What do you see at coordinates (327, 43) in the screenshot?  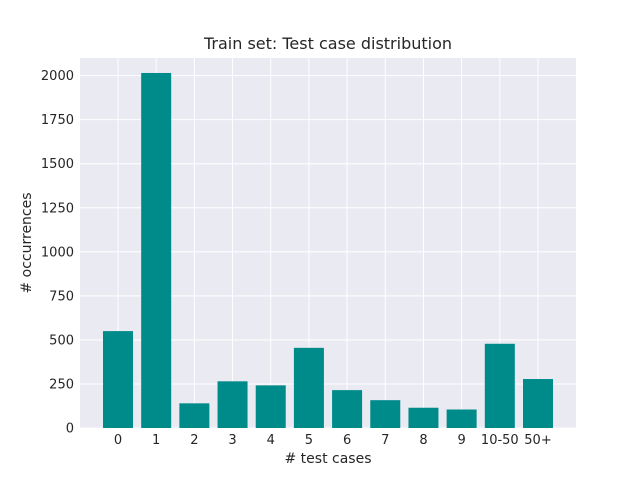 I see `chart-title: Train set: Test case distribution` at bounding box center [327, 43].